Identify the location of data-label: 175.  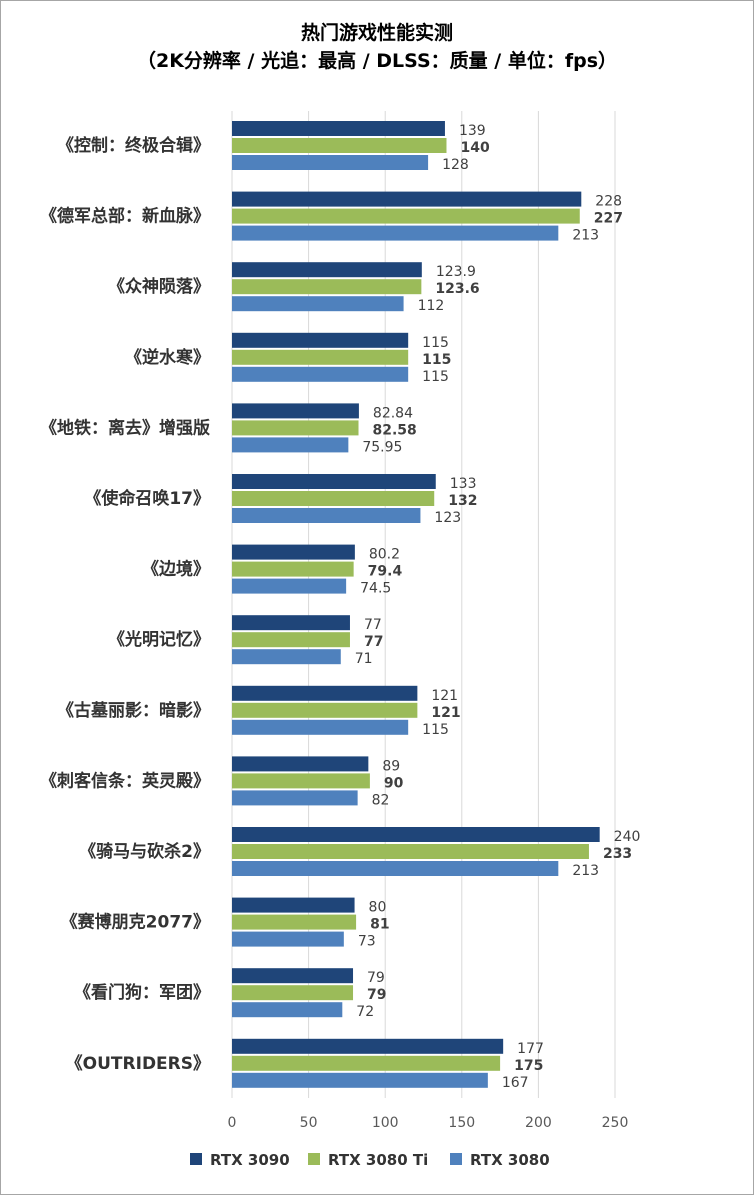
(528, 1066).